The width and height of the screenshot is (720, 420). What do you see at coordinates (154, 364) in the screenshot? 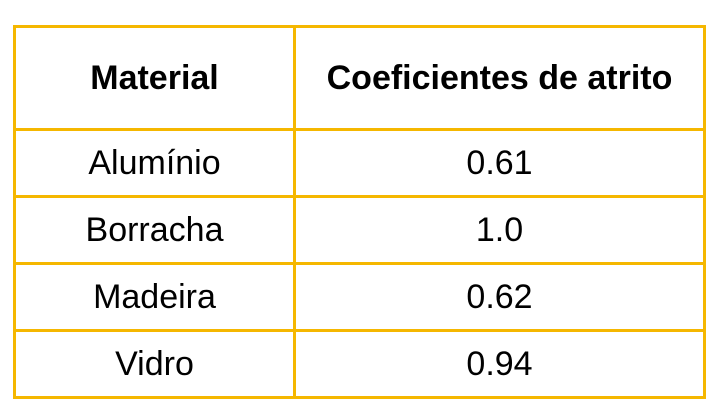
I see `cell-material: Vidro` at bounding box center [154, 364].